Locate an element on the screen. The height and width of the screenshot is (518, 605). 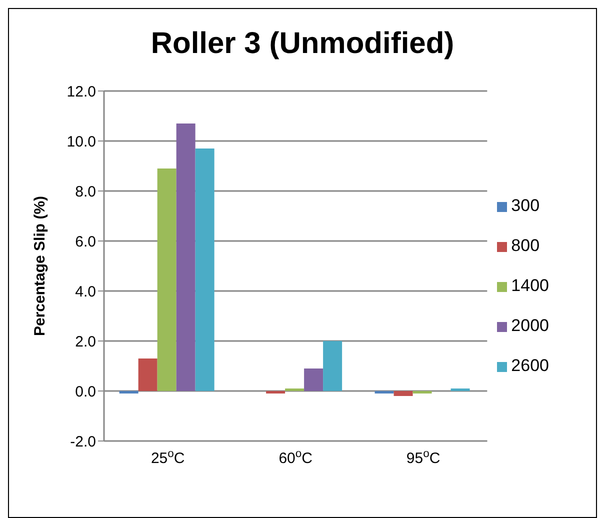
chart-title: Roller 3 (Unmodified) is located at coordinates (303, 44).